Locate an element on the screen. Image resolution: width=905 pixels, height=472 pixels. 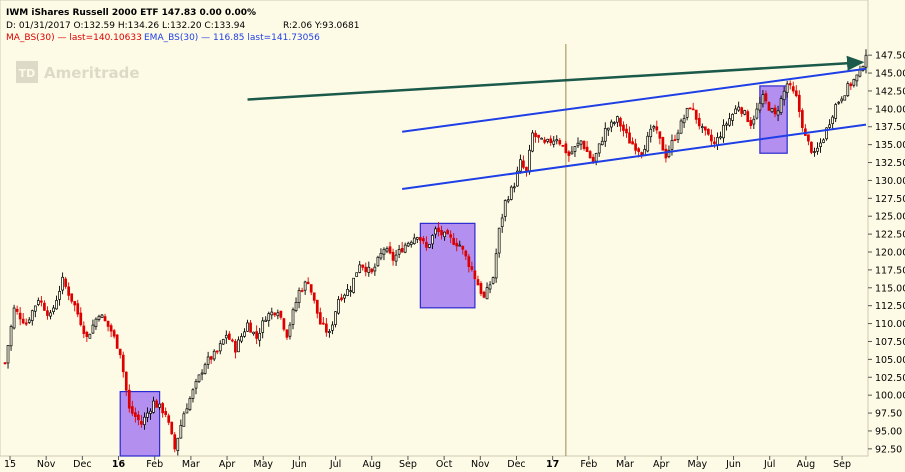
y-tick-label: 112.50 is located at coordinates (890, 306).